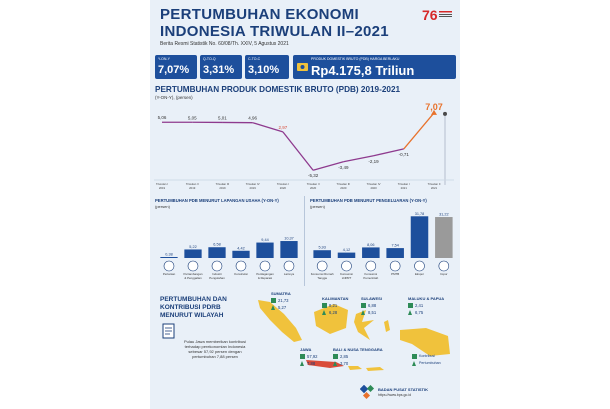  I want to click on person-head, so click(445, 113).